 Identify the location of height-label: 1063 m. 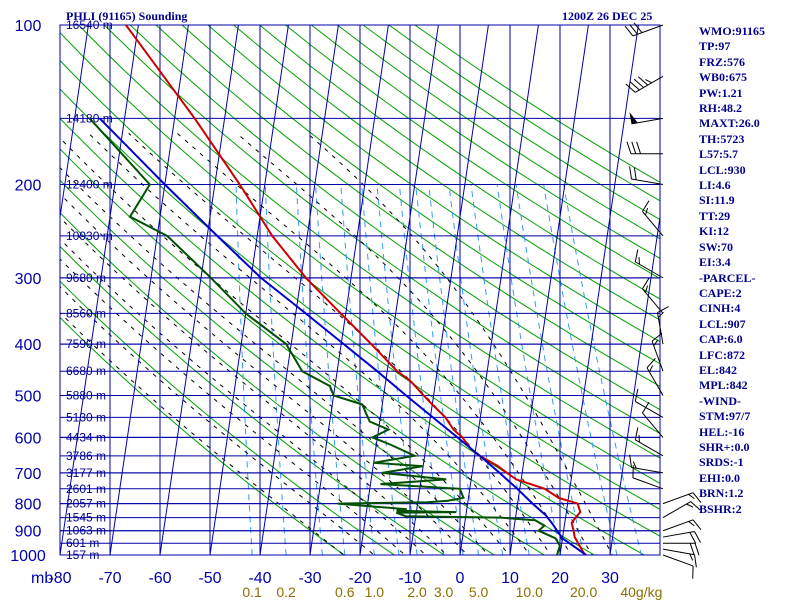
(86, 531).